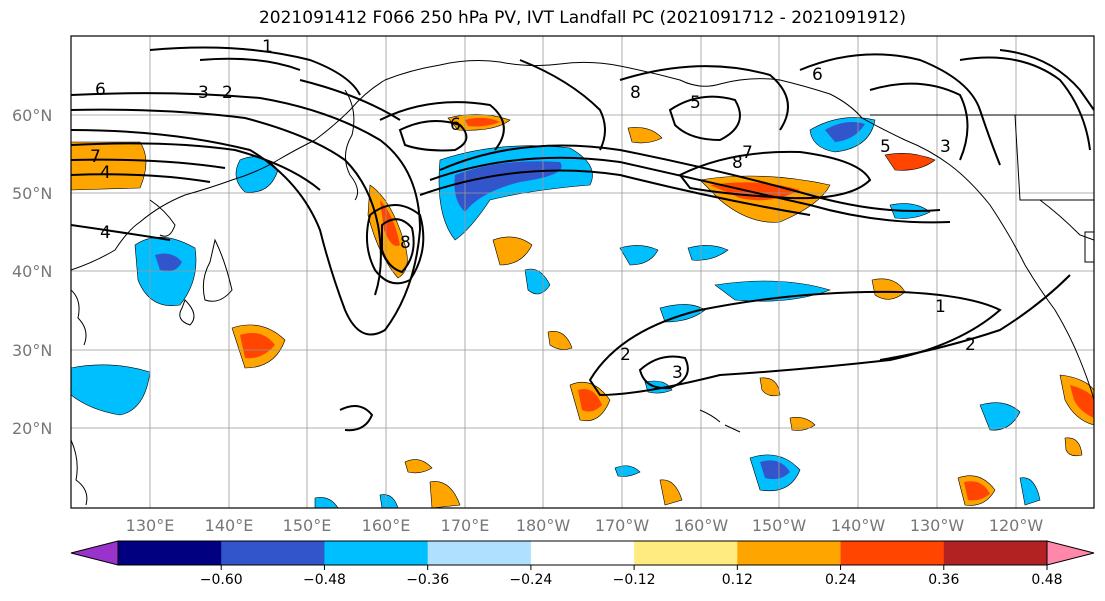 The height and width of the screenshot is (601, 1105). Describe the element at coordinates (737, 580) in the screenshot. I see `colorbar-tick-label: 0.12` at that location.